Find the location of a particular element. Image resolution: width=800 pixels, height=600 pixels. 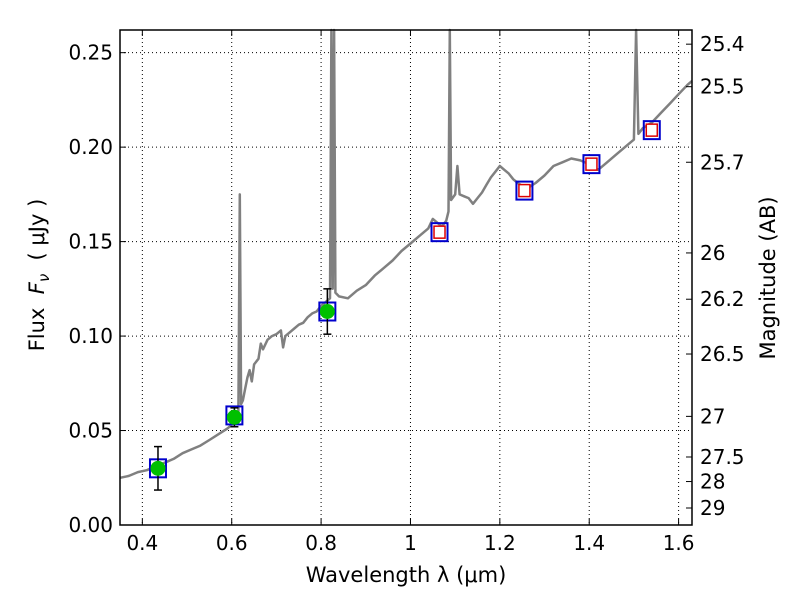

magnitude-tick-label: 29 is located at coordinates (712, 508).